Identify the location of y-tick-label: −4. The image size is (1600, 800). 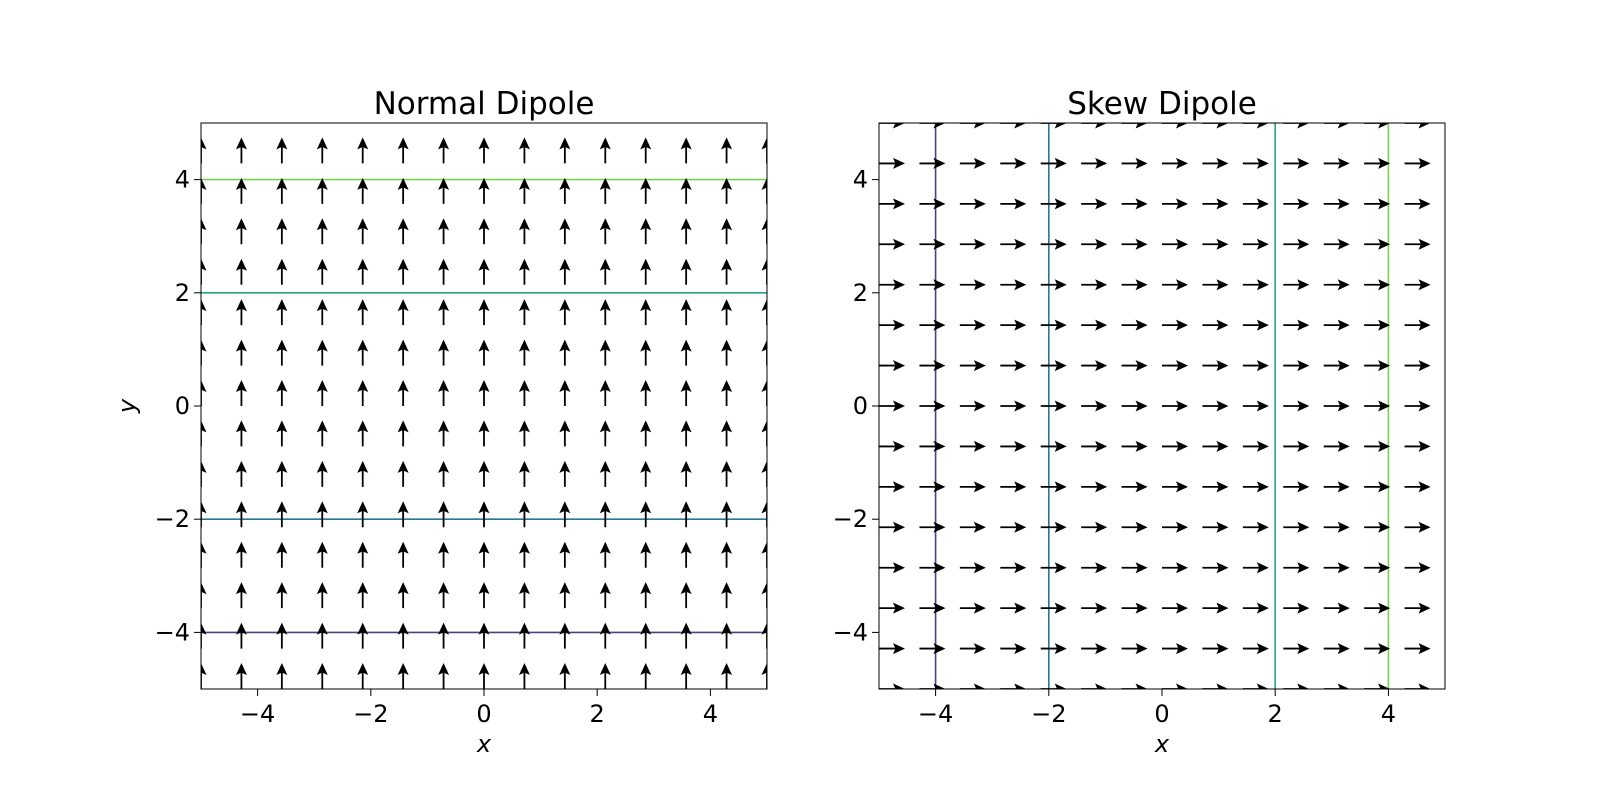
(850, 632).